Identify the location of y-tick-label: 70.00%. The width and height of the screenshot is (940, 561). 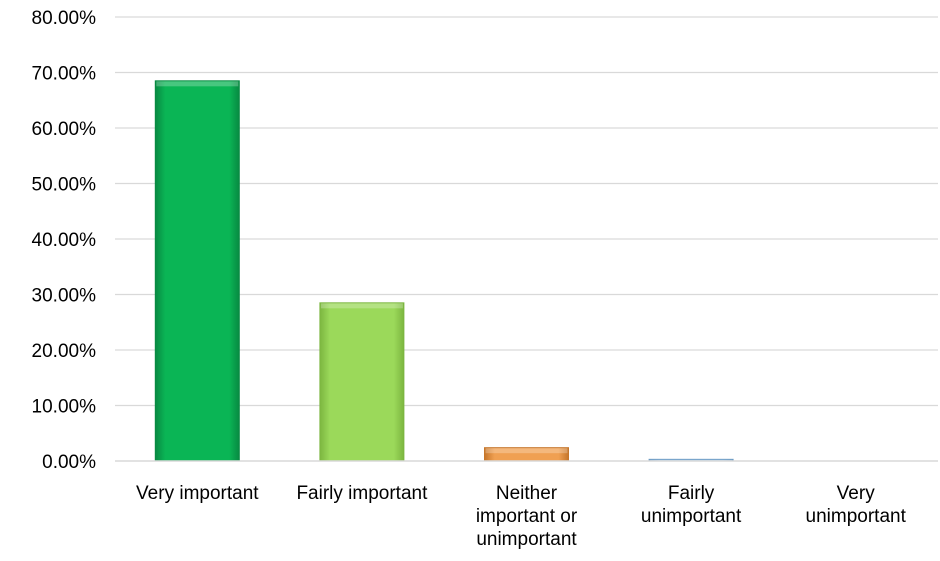
(64, 74).